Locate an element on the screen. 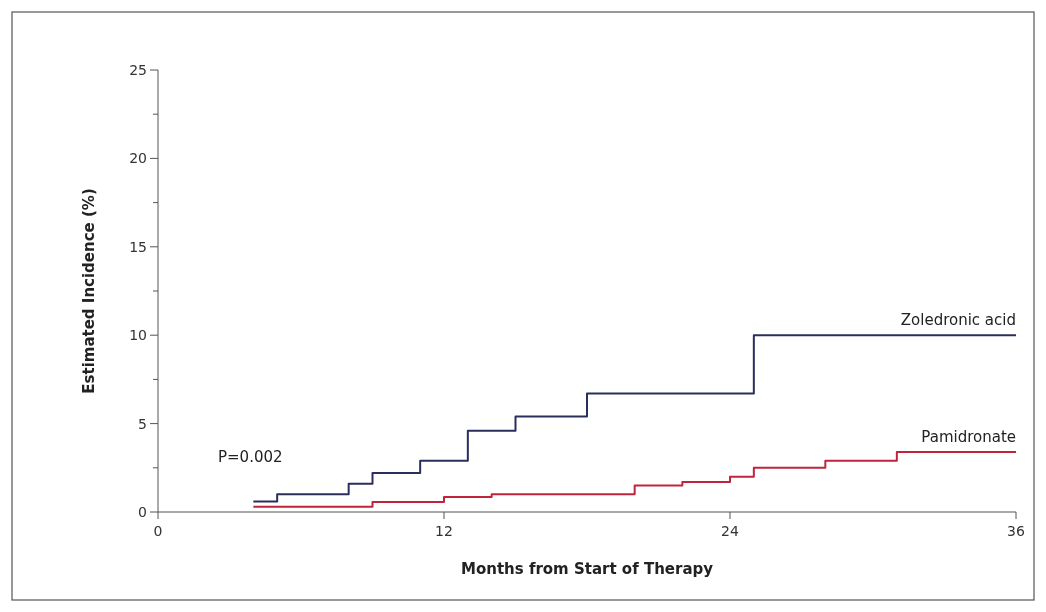 The image size is (1046, 612). y-tick-label: 20 is located at coordinates (138, 158).